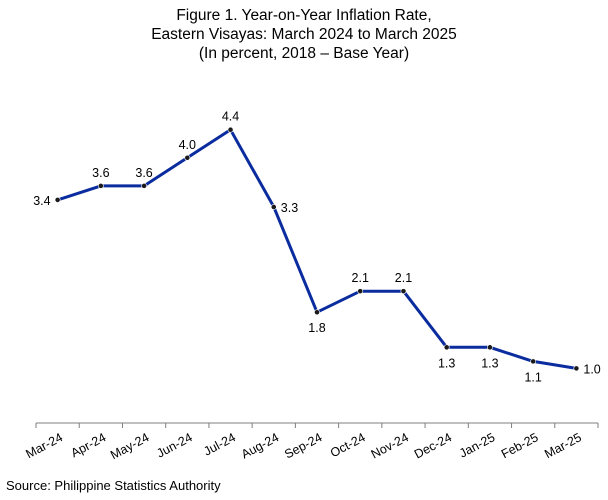  I want to click on x-tick-label: Dec-24, so click(433, 445).